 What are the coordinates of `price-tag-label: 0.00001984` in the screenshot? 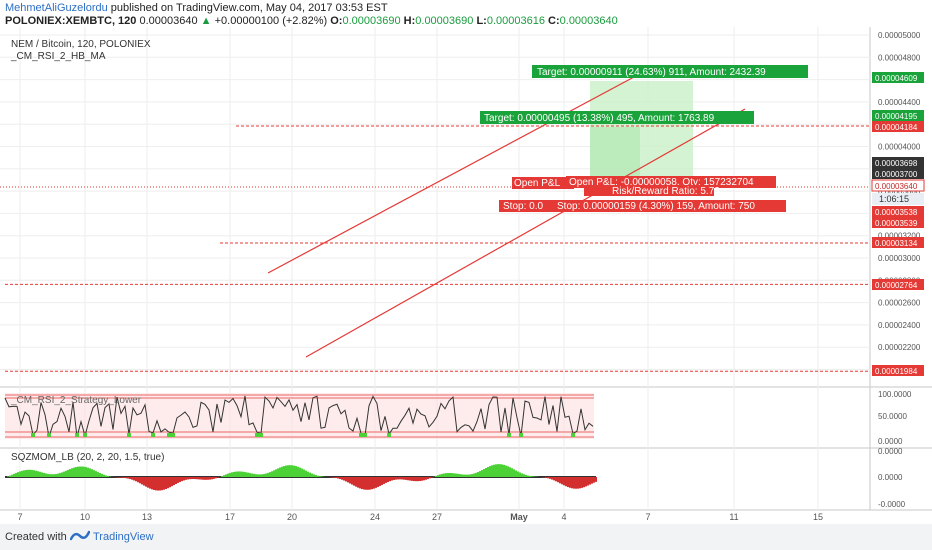 It's located at (896, 371).